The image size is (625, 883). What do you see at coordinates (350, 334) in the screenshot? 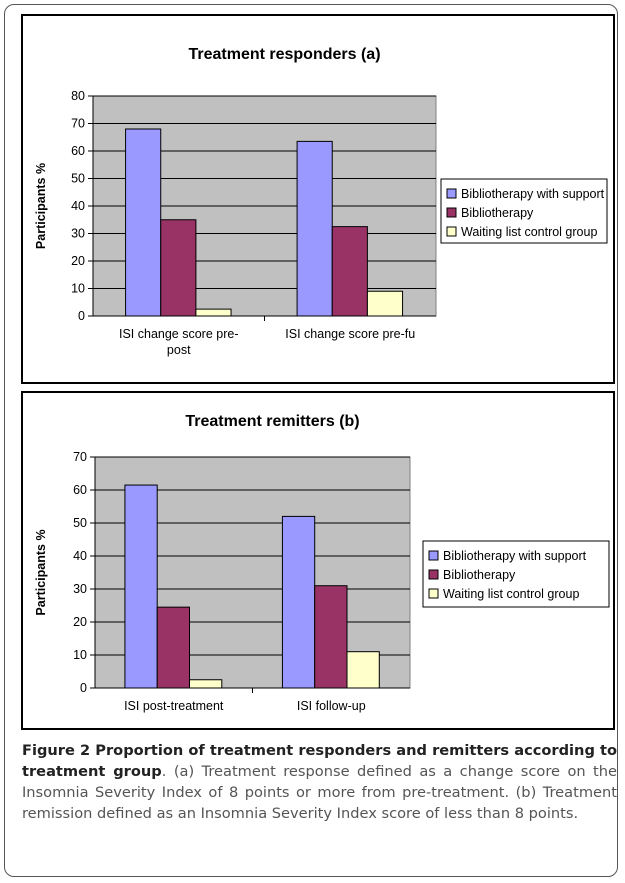
I see `x-tick-label: ISI change score pre-fu` at bounding box center [350, 334].